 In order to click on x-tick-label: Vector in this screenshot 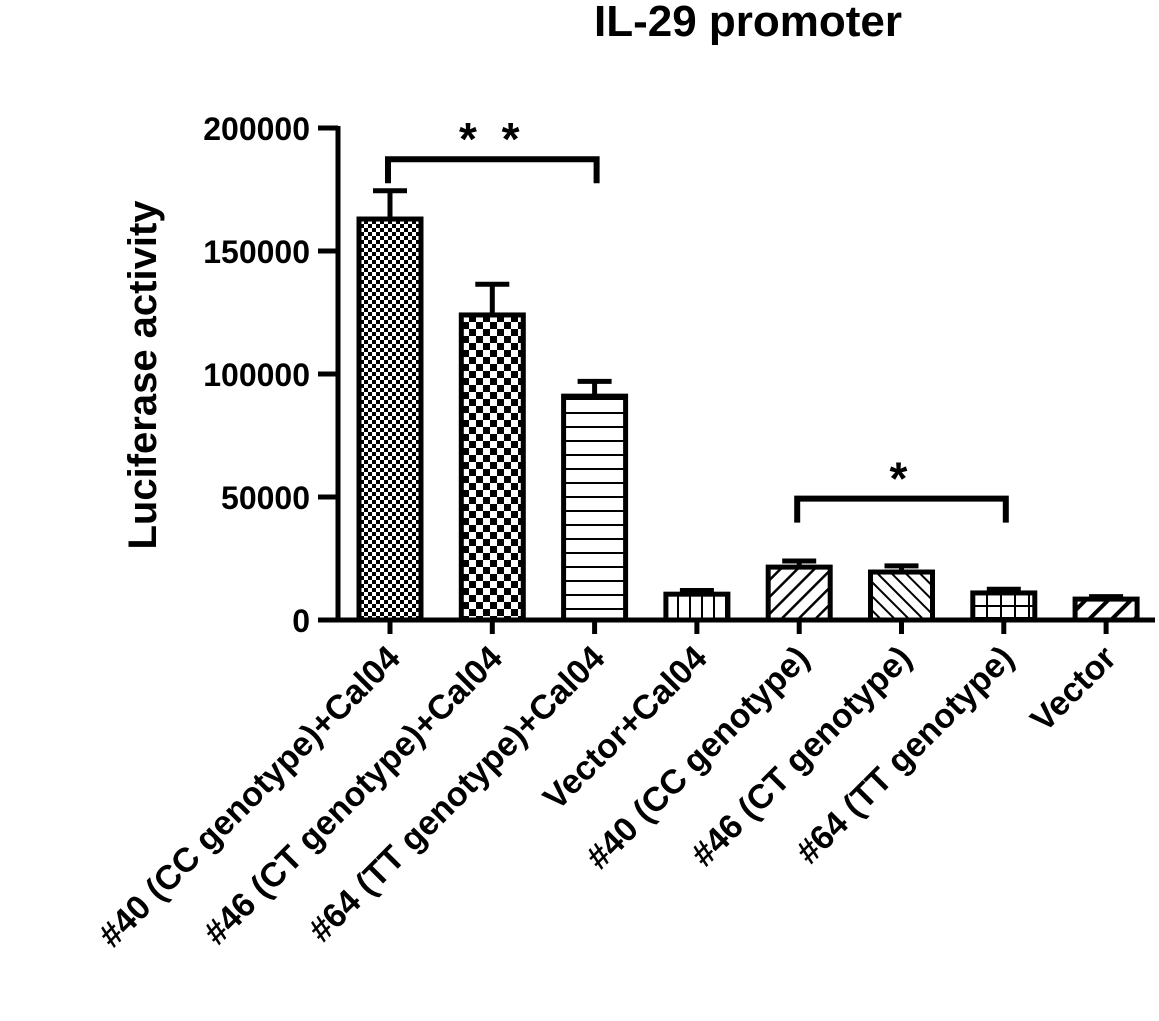, I will do `click(1073, 689)`.